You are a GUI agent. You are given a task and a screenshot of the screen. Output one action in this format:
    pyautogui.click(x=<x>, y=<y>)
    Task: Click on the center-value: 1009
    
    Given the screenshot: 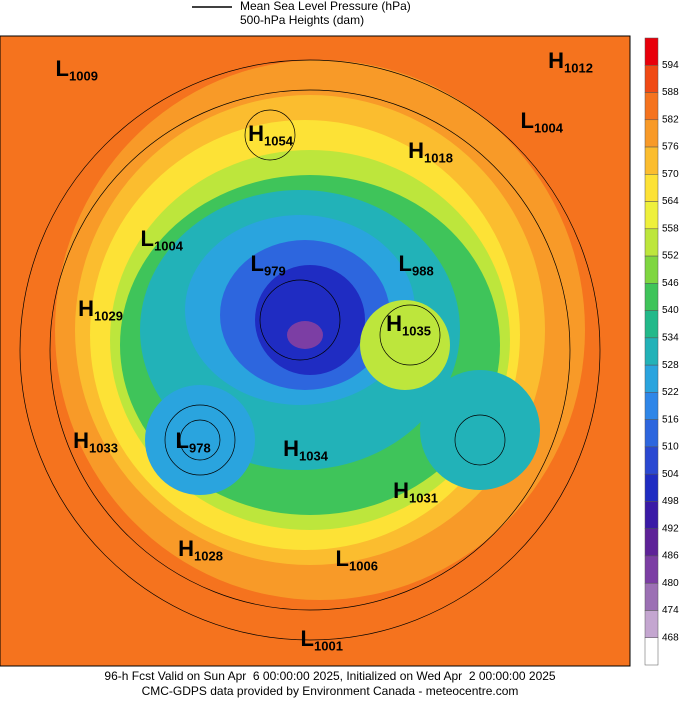 What is the action you would take?
    pyautogui.click(x=83, y=75)
    